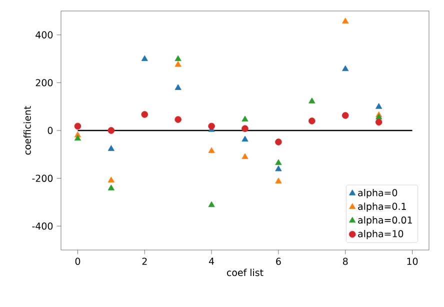 The width and height of the screenshot is (444, 307). I want to click on x-tick-label: 2, so click(144, 261).